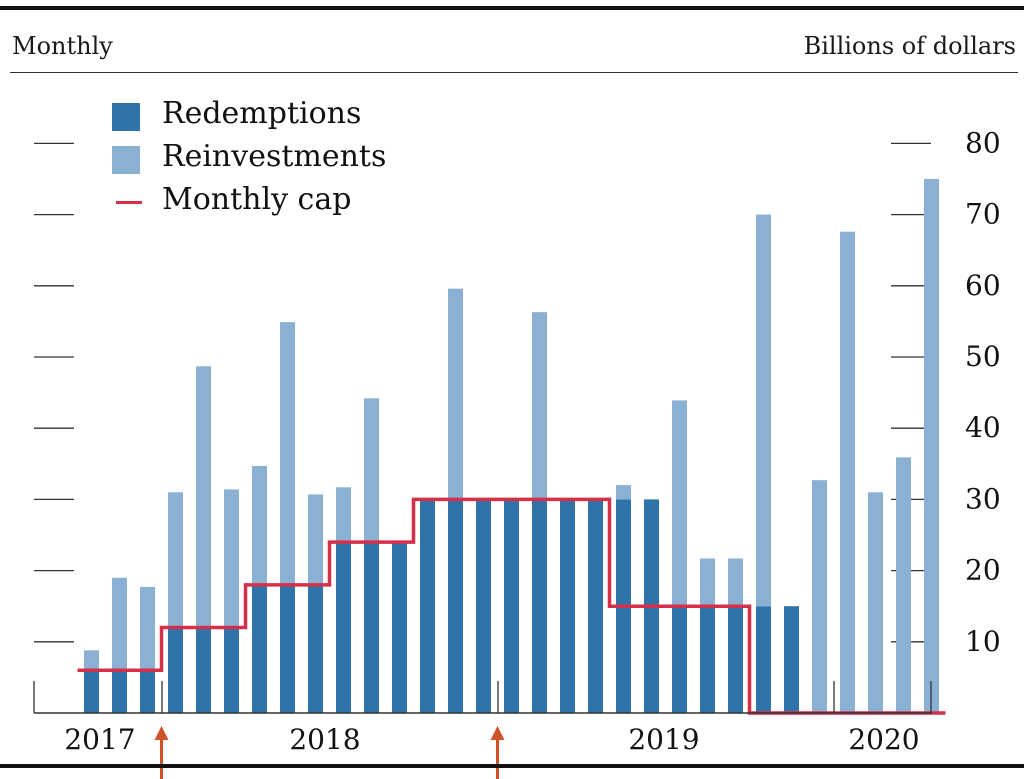 This screenshot has height=779, width=1024. I want to click on top-rule, so click(512, 8).